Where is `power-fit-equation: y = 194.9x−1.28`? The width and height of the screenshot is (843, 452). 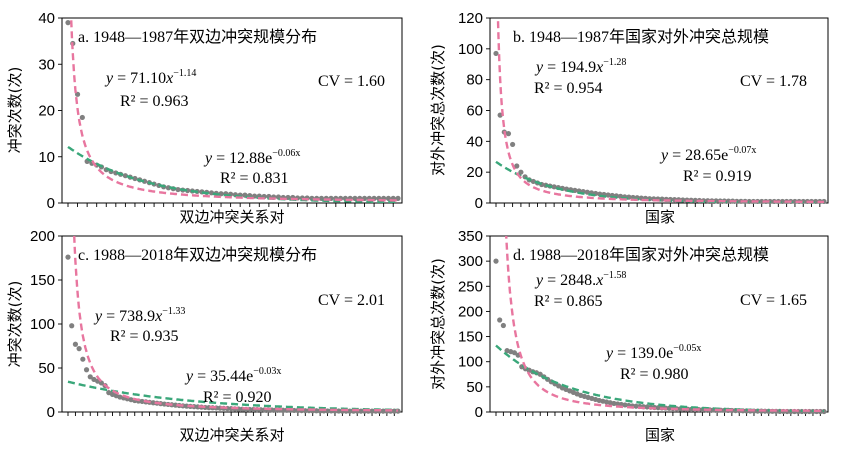
power-fit-equation: y = 194.9x−1.28 is located at coordinates (580, 66).